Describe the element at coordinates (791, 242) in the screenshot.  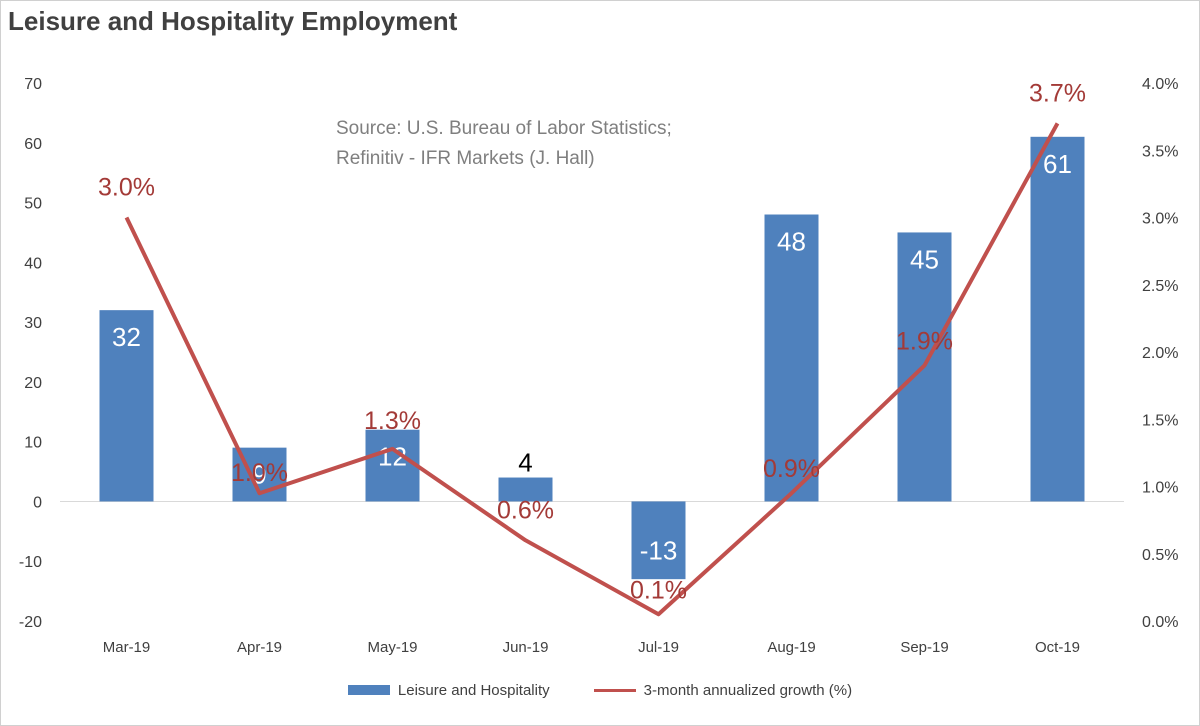
I see `bar-data-label: 48` at that location.